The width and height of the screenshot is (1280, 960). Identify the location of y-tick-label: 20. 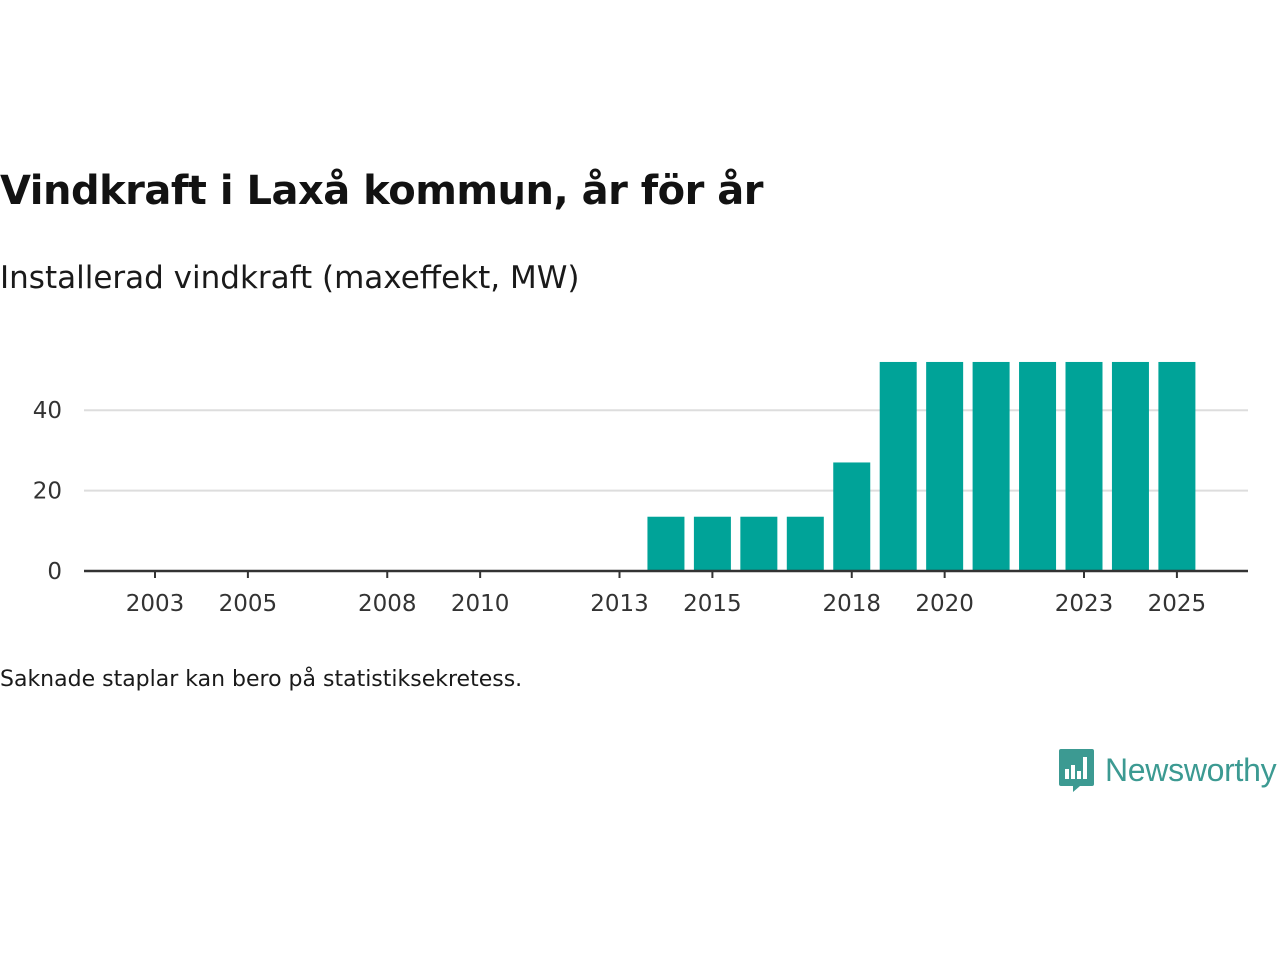
(47, 492).